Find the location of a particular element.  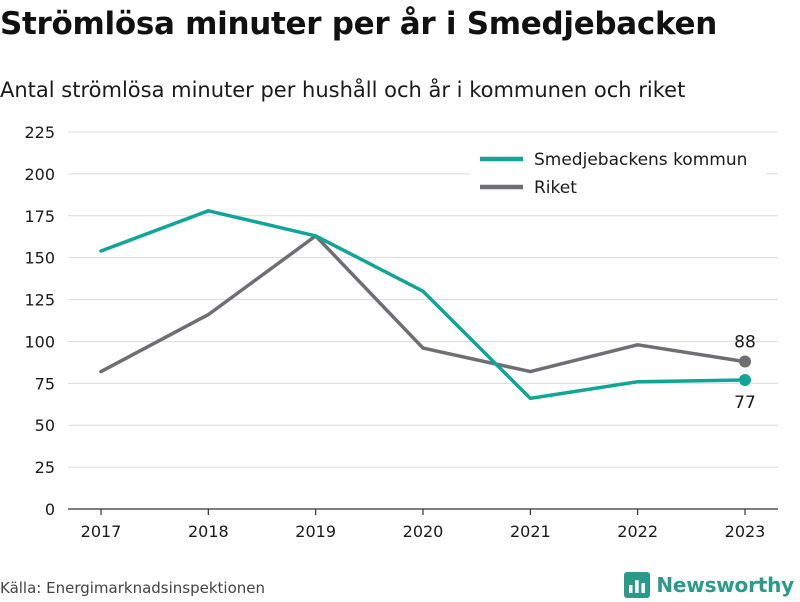

legend-label: Riket is located at coordinates (555, 188).